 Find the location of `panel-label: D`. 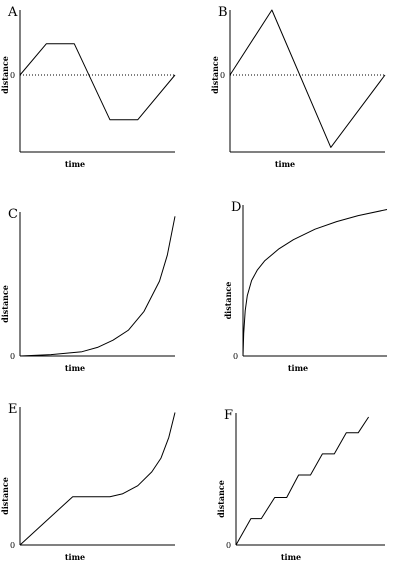

panel-label: D is located at coordinates (236, 207).